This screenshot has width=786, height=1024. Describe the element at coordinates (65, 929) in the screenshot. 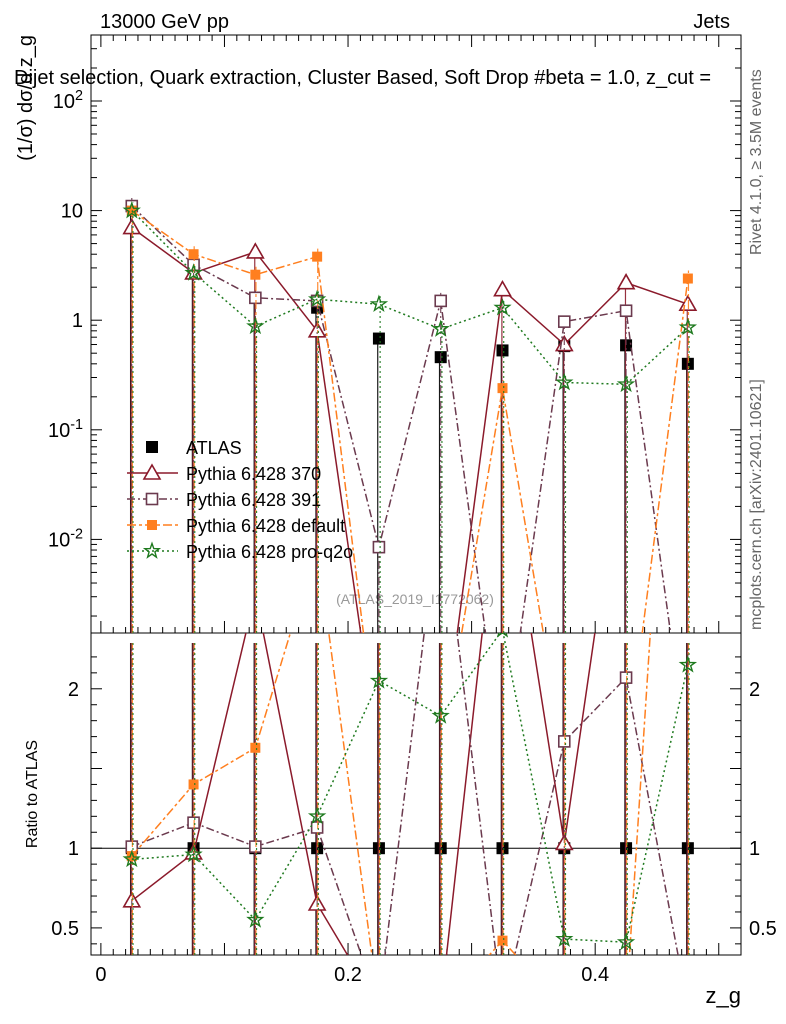

I see `ratio-y-tick-label: 0.5` at that location.